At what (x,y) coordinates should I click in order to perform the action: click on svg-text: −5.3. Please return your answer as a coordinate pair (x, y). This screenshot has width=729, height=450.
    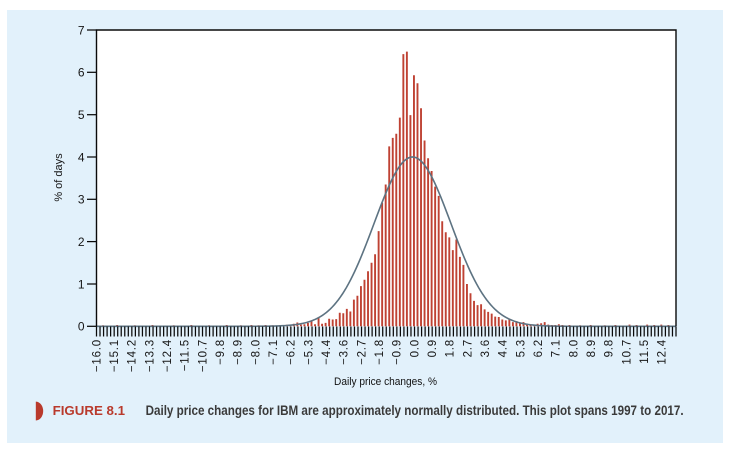
    Looking at the image, I should click on (309, 352).